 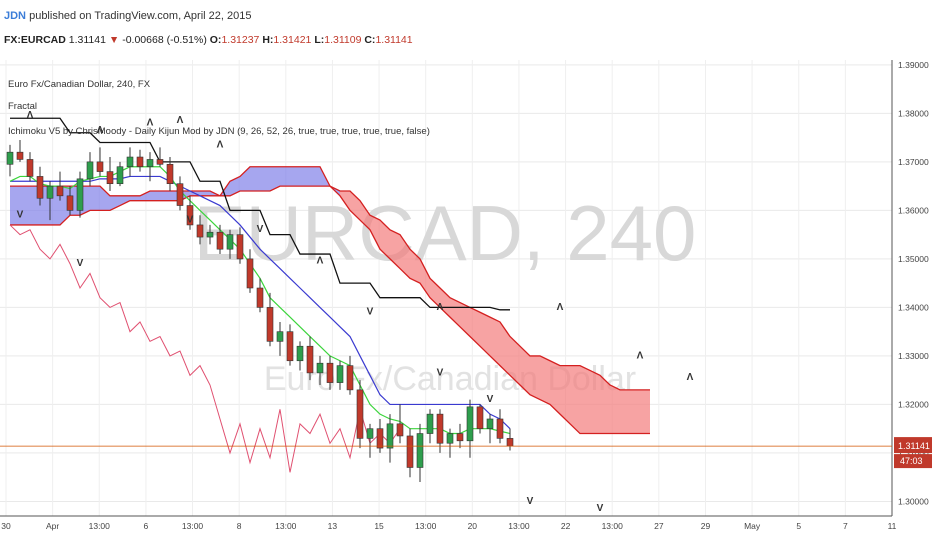 What do you see at coordinates (114, 40) in the screenshot?
I see `down-arrow-icon: ▼` at bounding box center [114, 40].